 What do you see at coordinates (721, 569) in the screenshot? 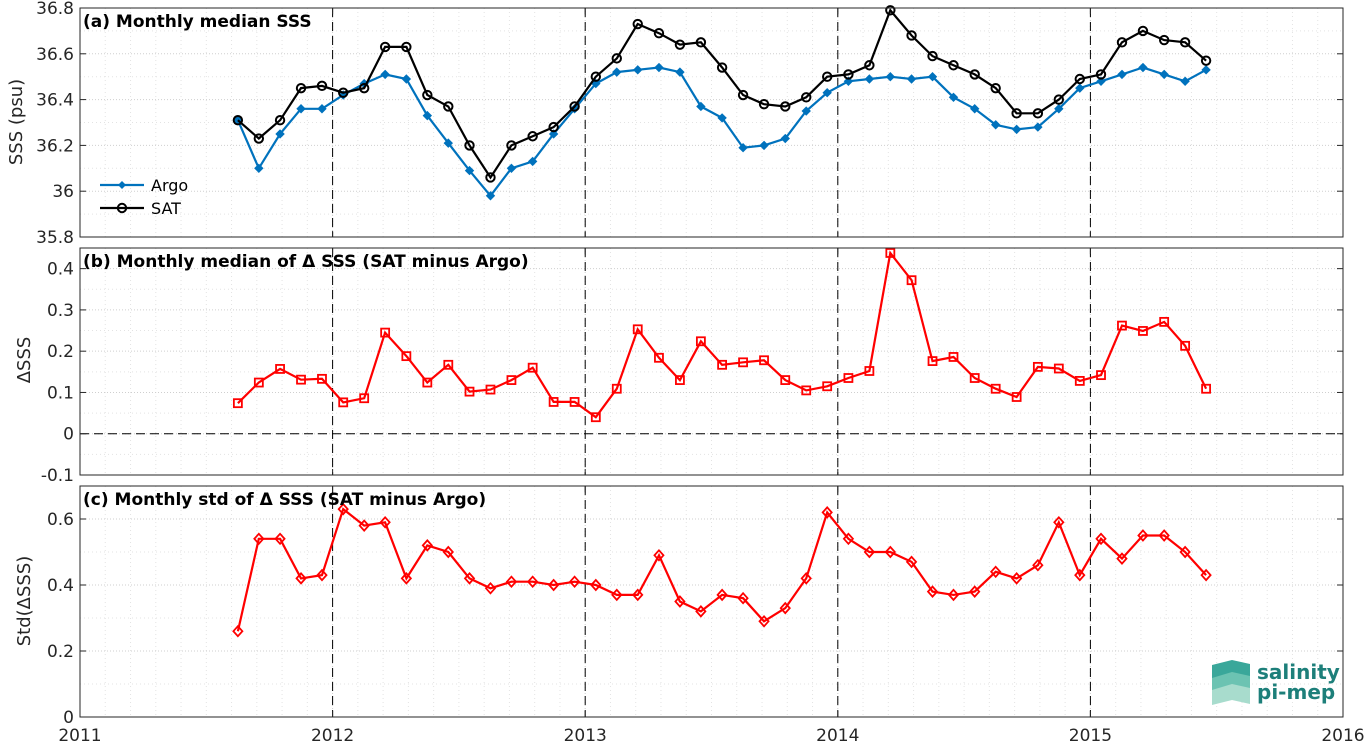
I see `series-line` at bounding box center [721, 569].